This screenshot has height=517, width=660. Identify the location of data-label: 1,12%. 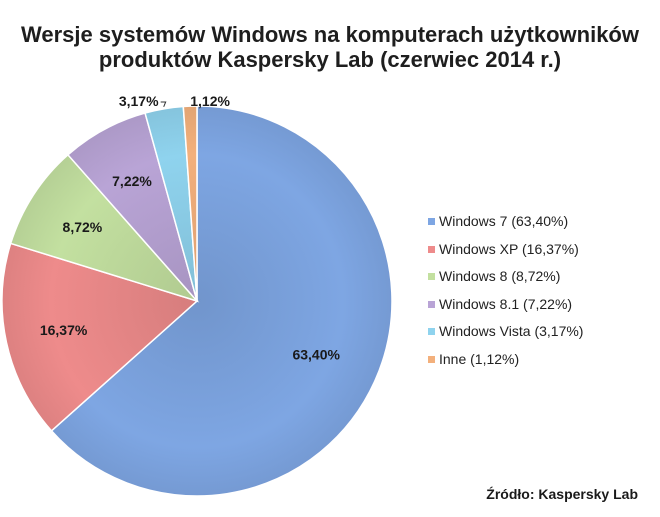
(210, 101).